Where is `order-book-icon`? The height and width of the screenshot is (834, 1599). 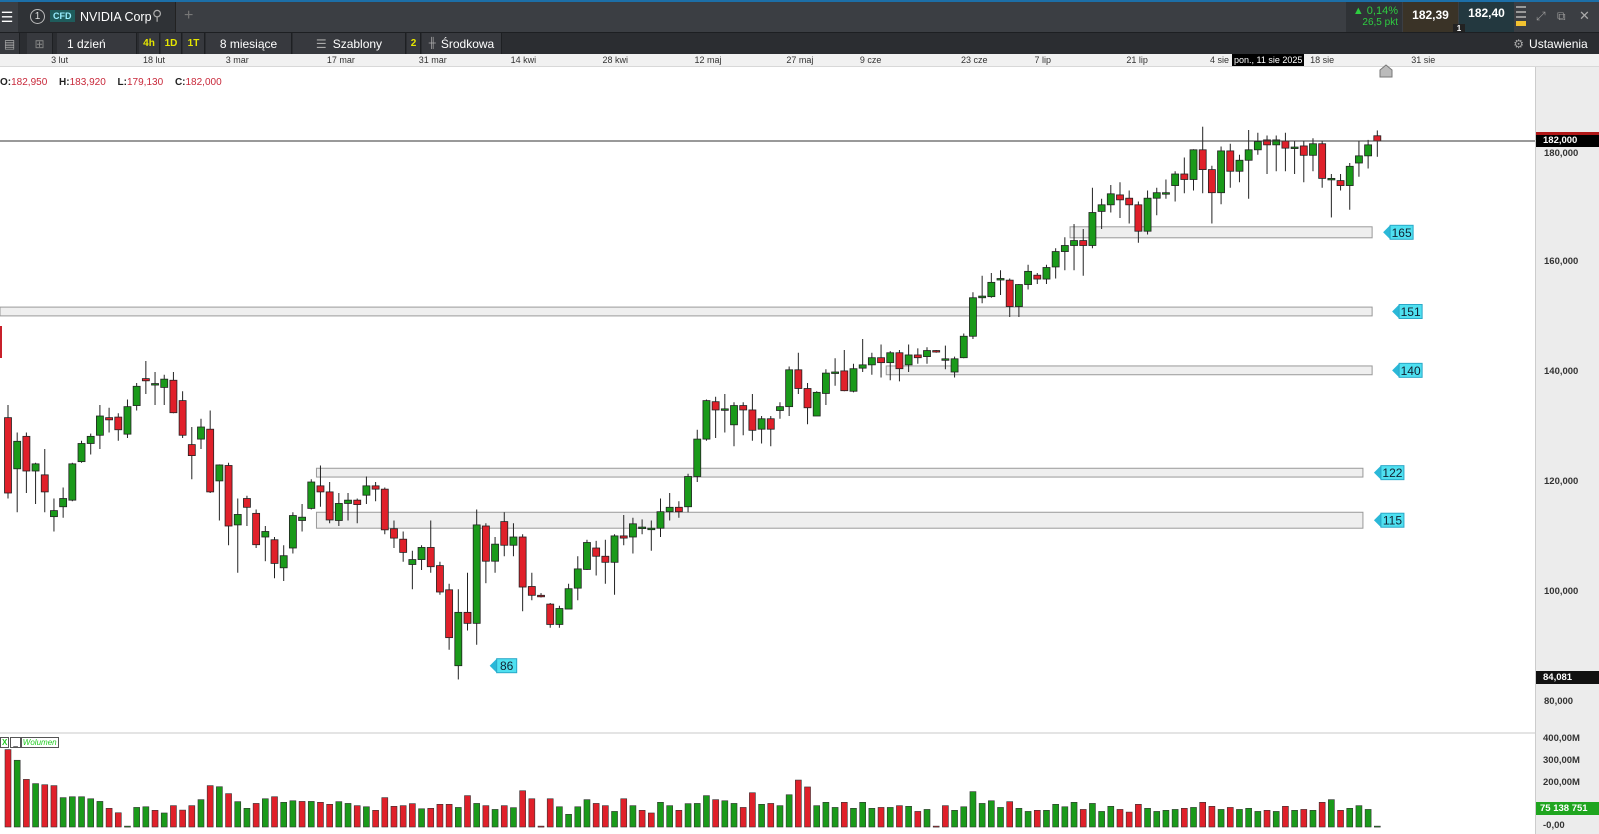 order-book-icon is located at coordinates (1521, 18).